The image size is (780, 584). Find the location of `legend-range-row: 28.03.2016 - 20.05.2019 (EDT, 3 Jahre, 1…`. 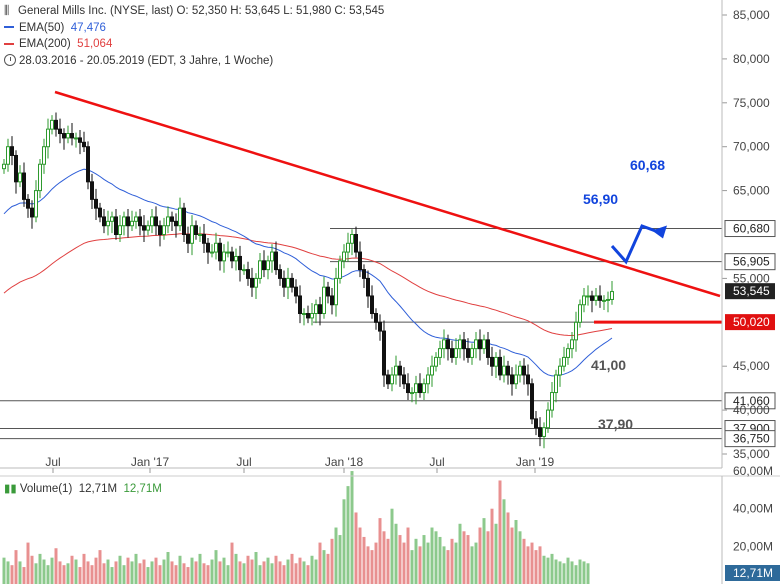

legend-range-row: 28.03.2016 - 20.05.2019 (EDT, 3 Jahre, 1… is located at coordinates (194, 61).